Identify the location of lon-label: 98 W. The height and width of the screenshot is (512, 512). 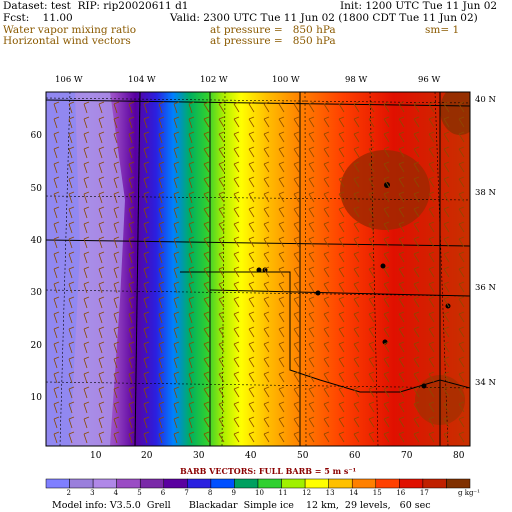
(356, 80).